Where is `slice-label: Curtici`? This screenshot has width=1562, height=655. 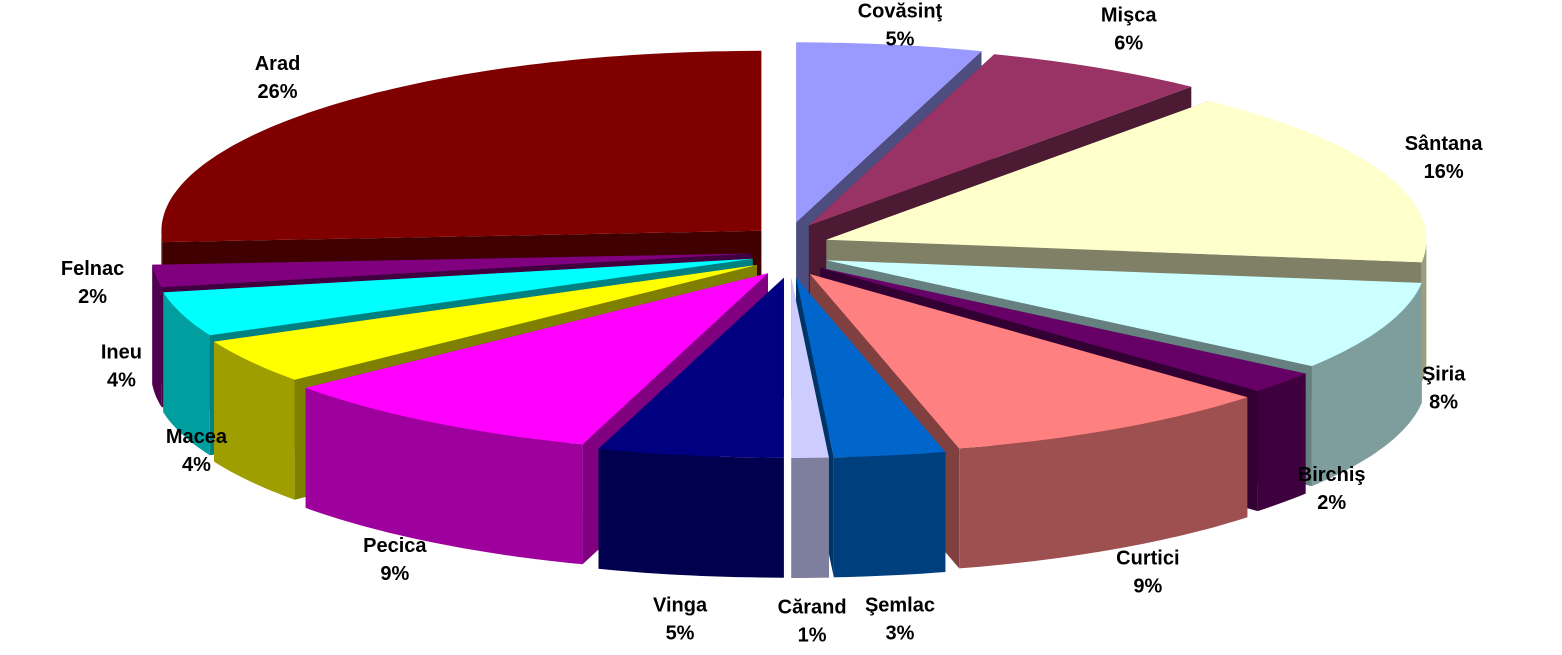
slice-label: Curtici is located at coordinates (1147, 558).